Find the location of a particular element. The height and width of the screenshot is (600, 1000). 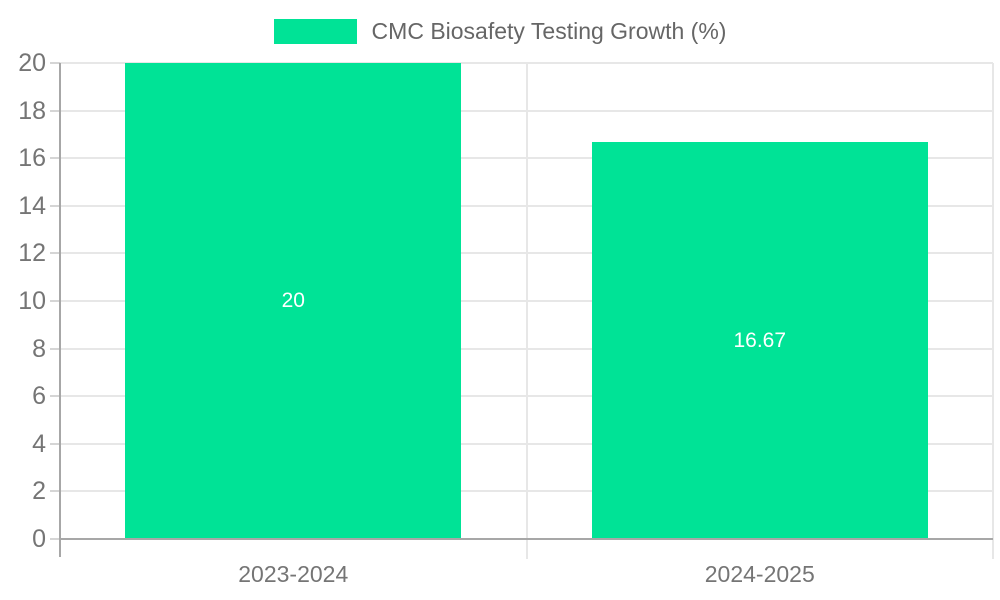

legend-swatch-icon is located at coordinates (315, 31).